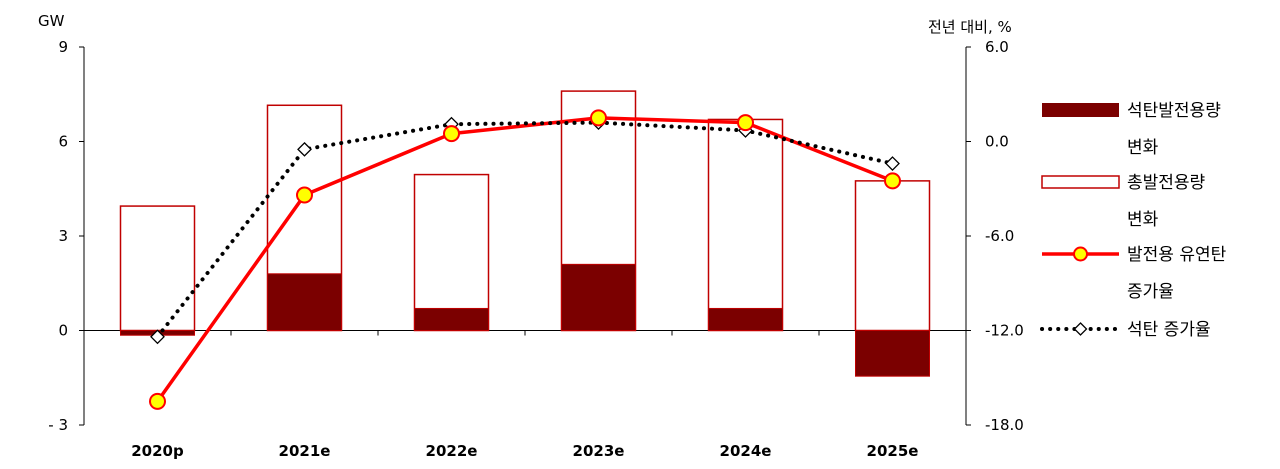  What do you see at coordinates (63, 236) in the screenshot?
I see `left-tick-label: 3` at bounding box center [63, 236].